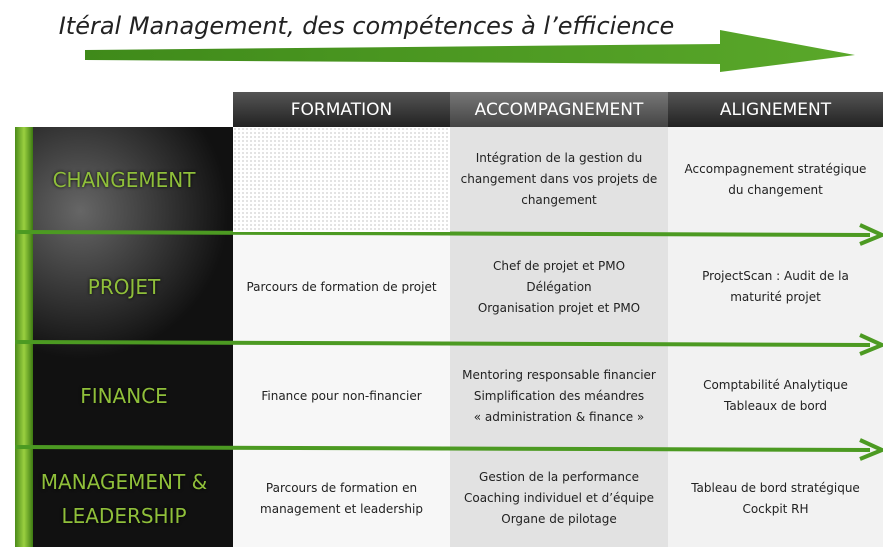 Image resolution: width=883 pixels, height=547 pixels. Describe the element at coordinates (775, 297) in the screenshot. I see `text-line: maturité projet` at that location.